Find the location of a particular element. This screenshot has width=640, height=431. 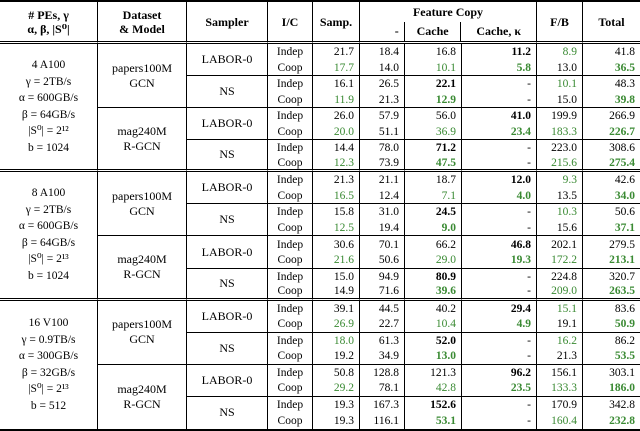

value-cell: 209.0 is located at coordinates (560, 292).